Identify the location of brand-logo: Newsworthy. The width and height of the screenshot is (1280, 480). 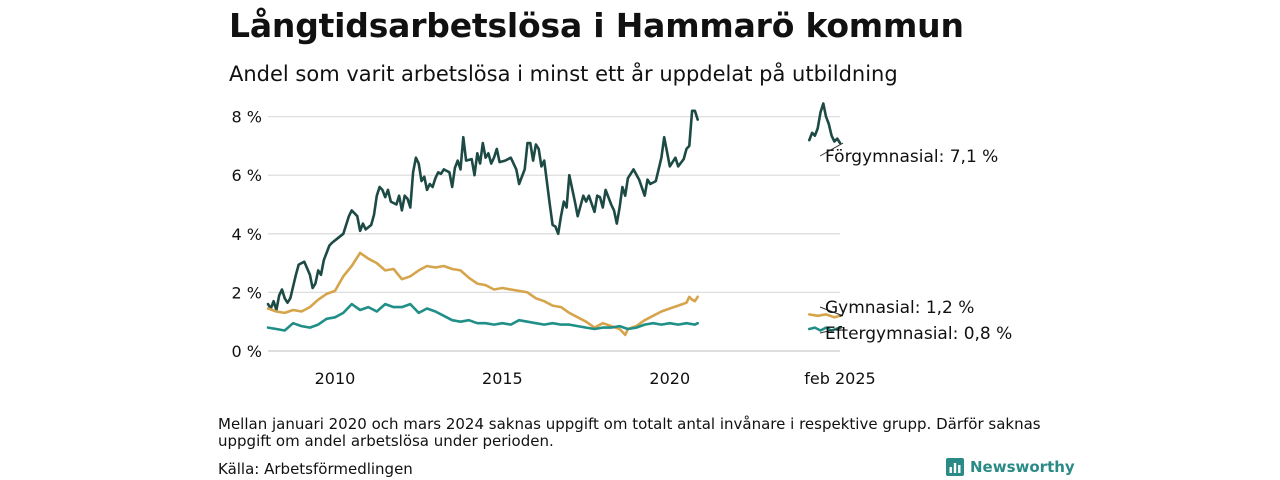
(1010, 467).